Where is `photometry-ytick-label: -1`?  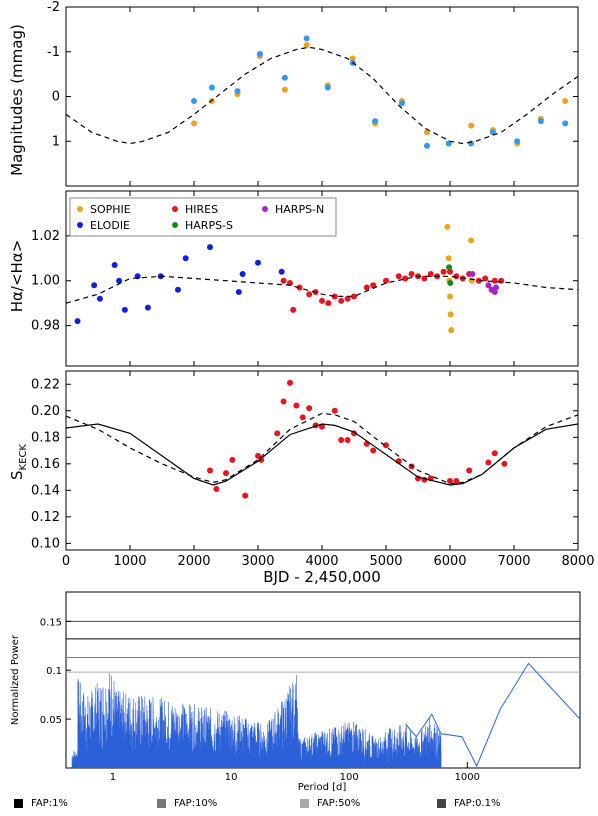 photometry-ytick-label: -1 is located at coordinates (53, 52).